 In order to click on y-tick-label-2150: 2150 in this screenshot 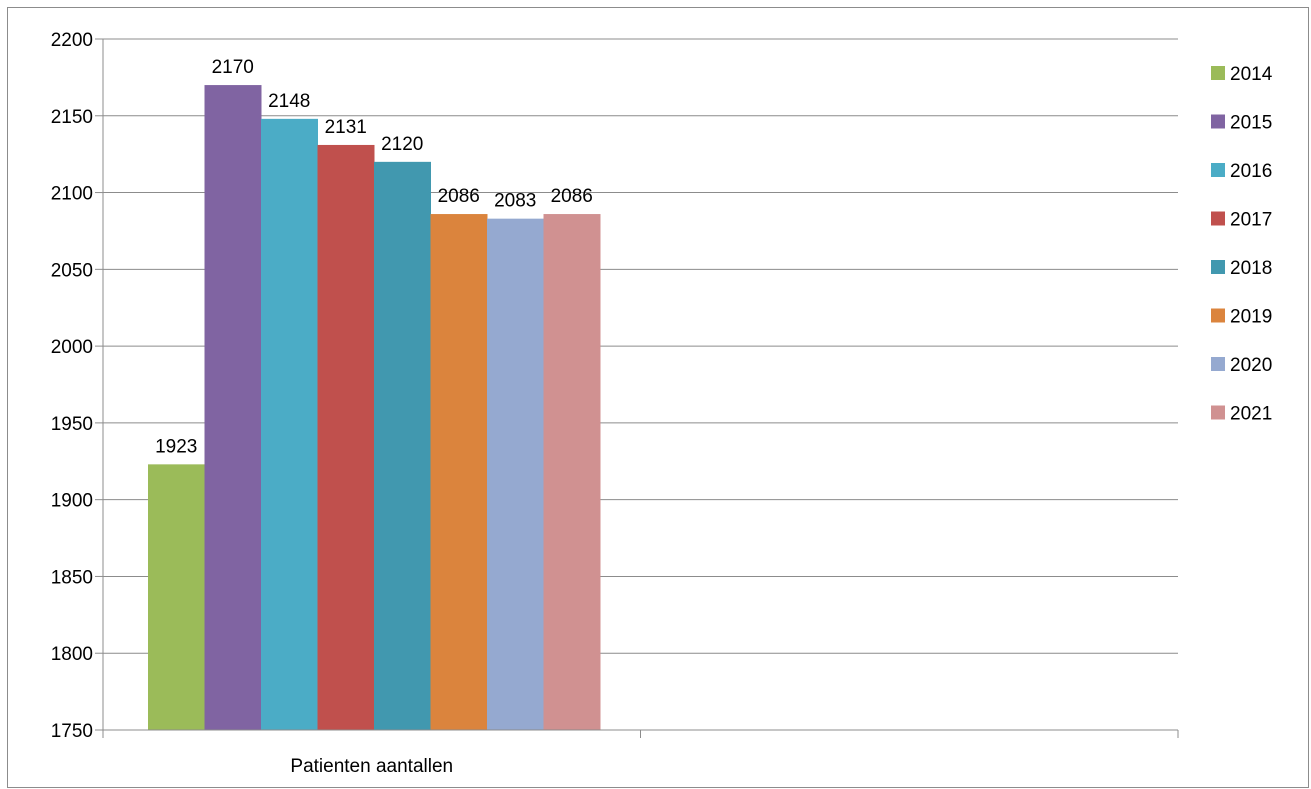, I will do `click(72, 117)`.